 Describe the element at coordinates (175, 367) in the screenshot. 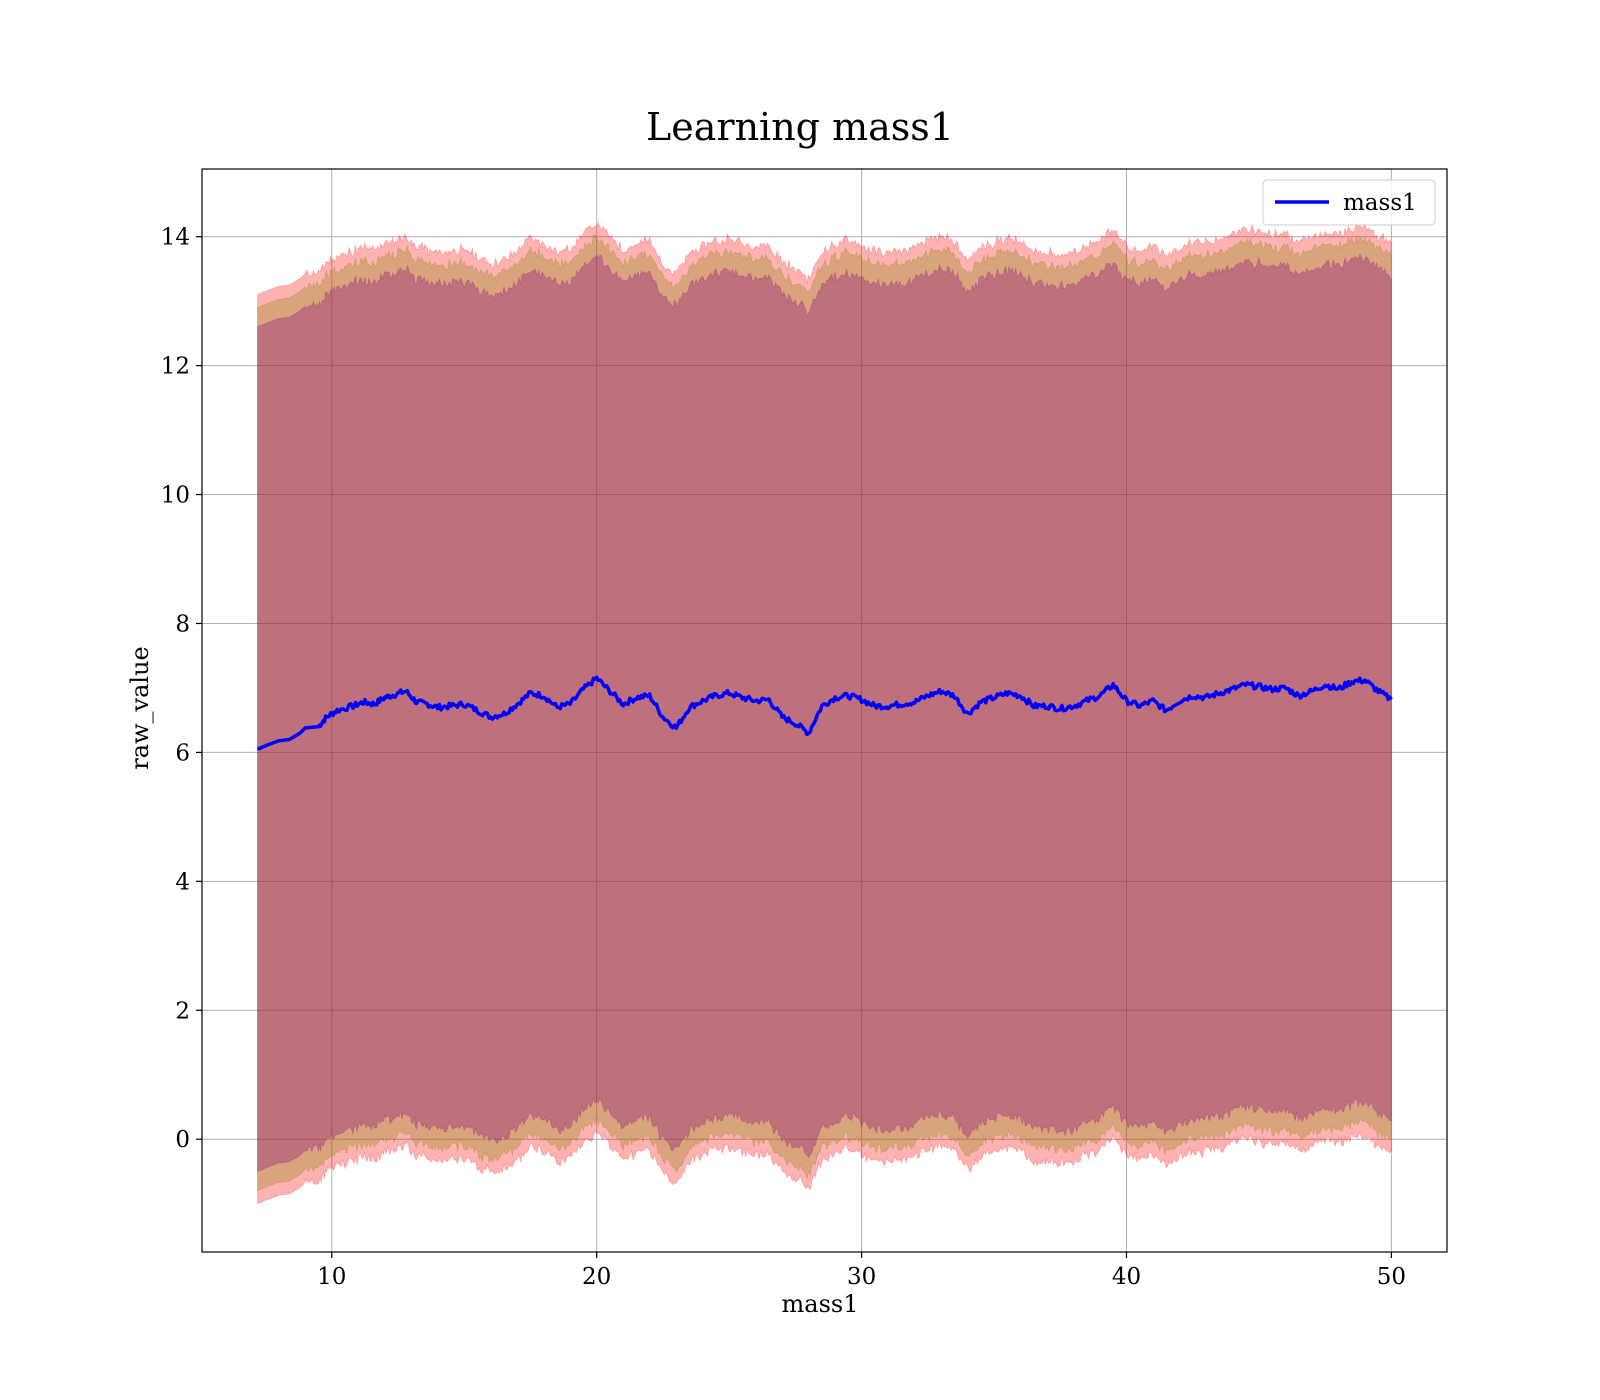

I see `y-tick-label: 12` at that location.